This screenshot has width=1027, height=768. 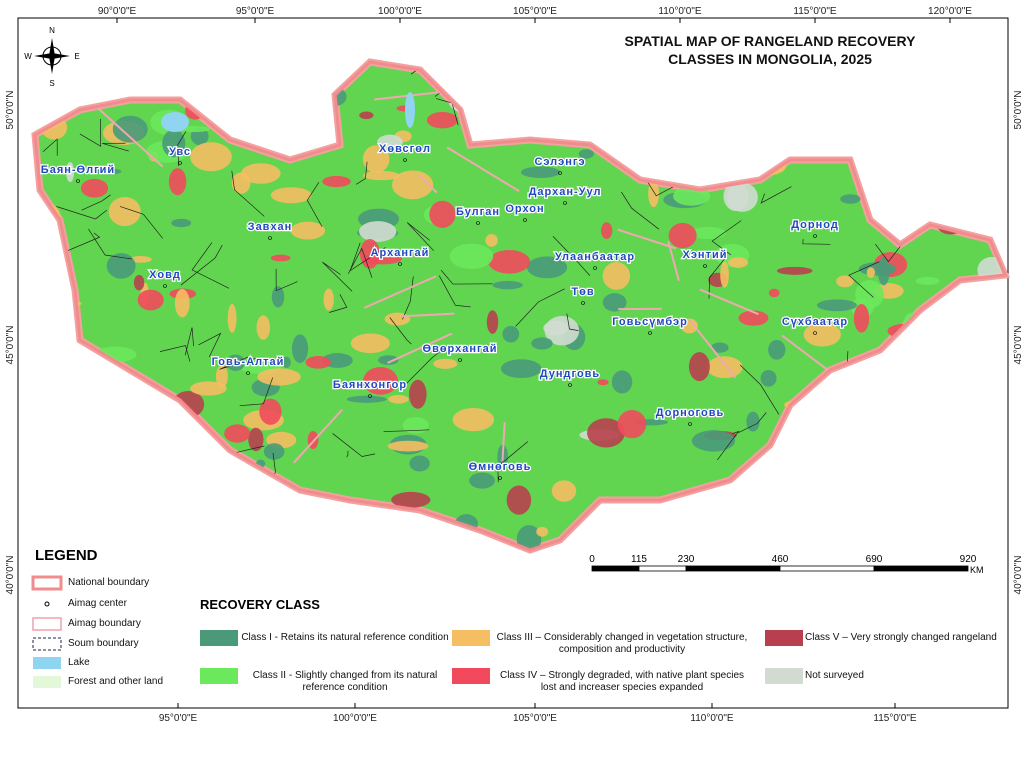 What do you see at coordinates (255, 11) in the screenshot?
I see `graticule-label: 95°0'0"E` at bounding box center [255, 11].